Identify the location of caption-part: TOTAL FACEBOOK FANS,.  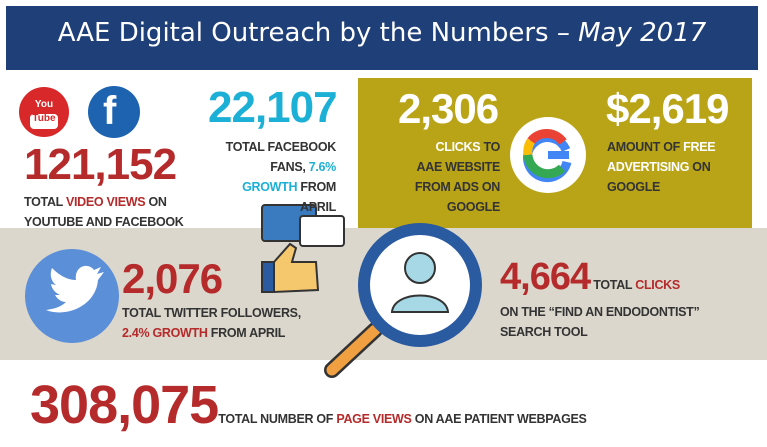
(281, 157).